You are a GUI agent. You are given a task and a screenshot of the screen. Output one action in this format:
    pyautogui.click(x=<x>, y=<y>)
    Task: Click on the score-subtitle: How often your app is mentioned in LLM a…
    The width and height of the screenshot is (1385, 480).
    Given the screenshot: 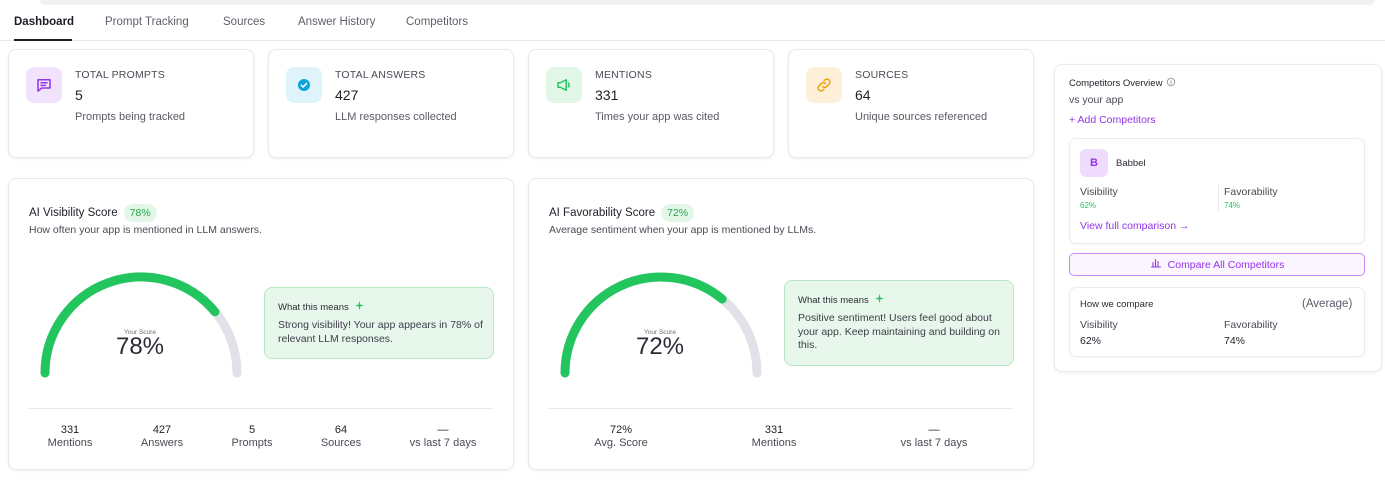 What is the action you would take?
    pyautogui.click(x=145, y=230)
    